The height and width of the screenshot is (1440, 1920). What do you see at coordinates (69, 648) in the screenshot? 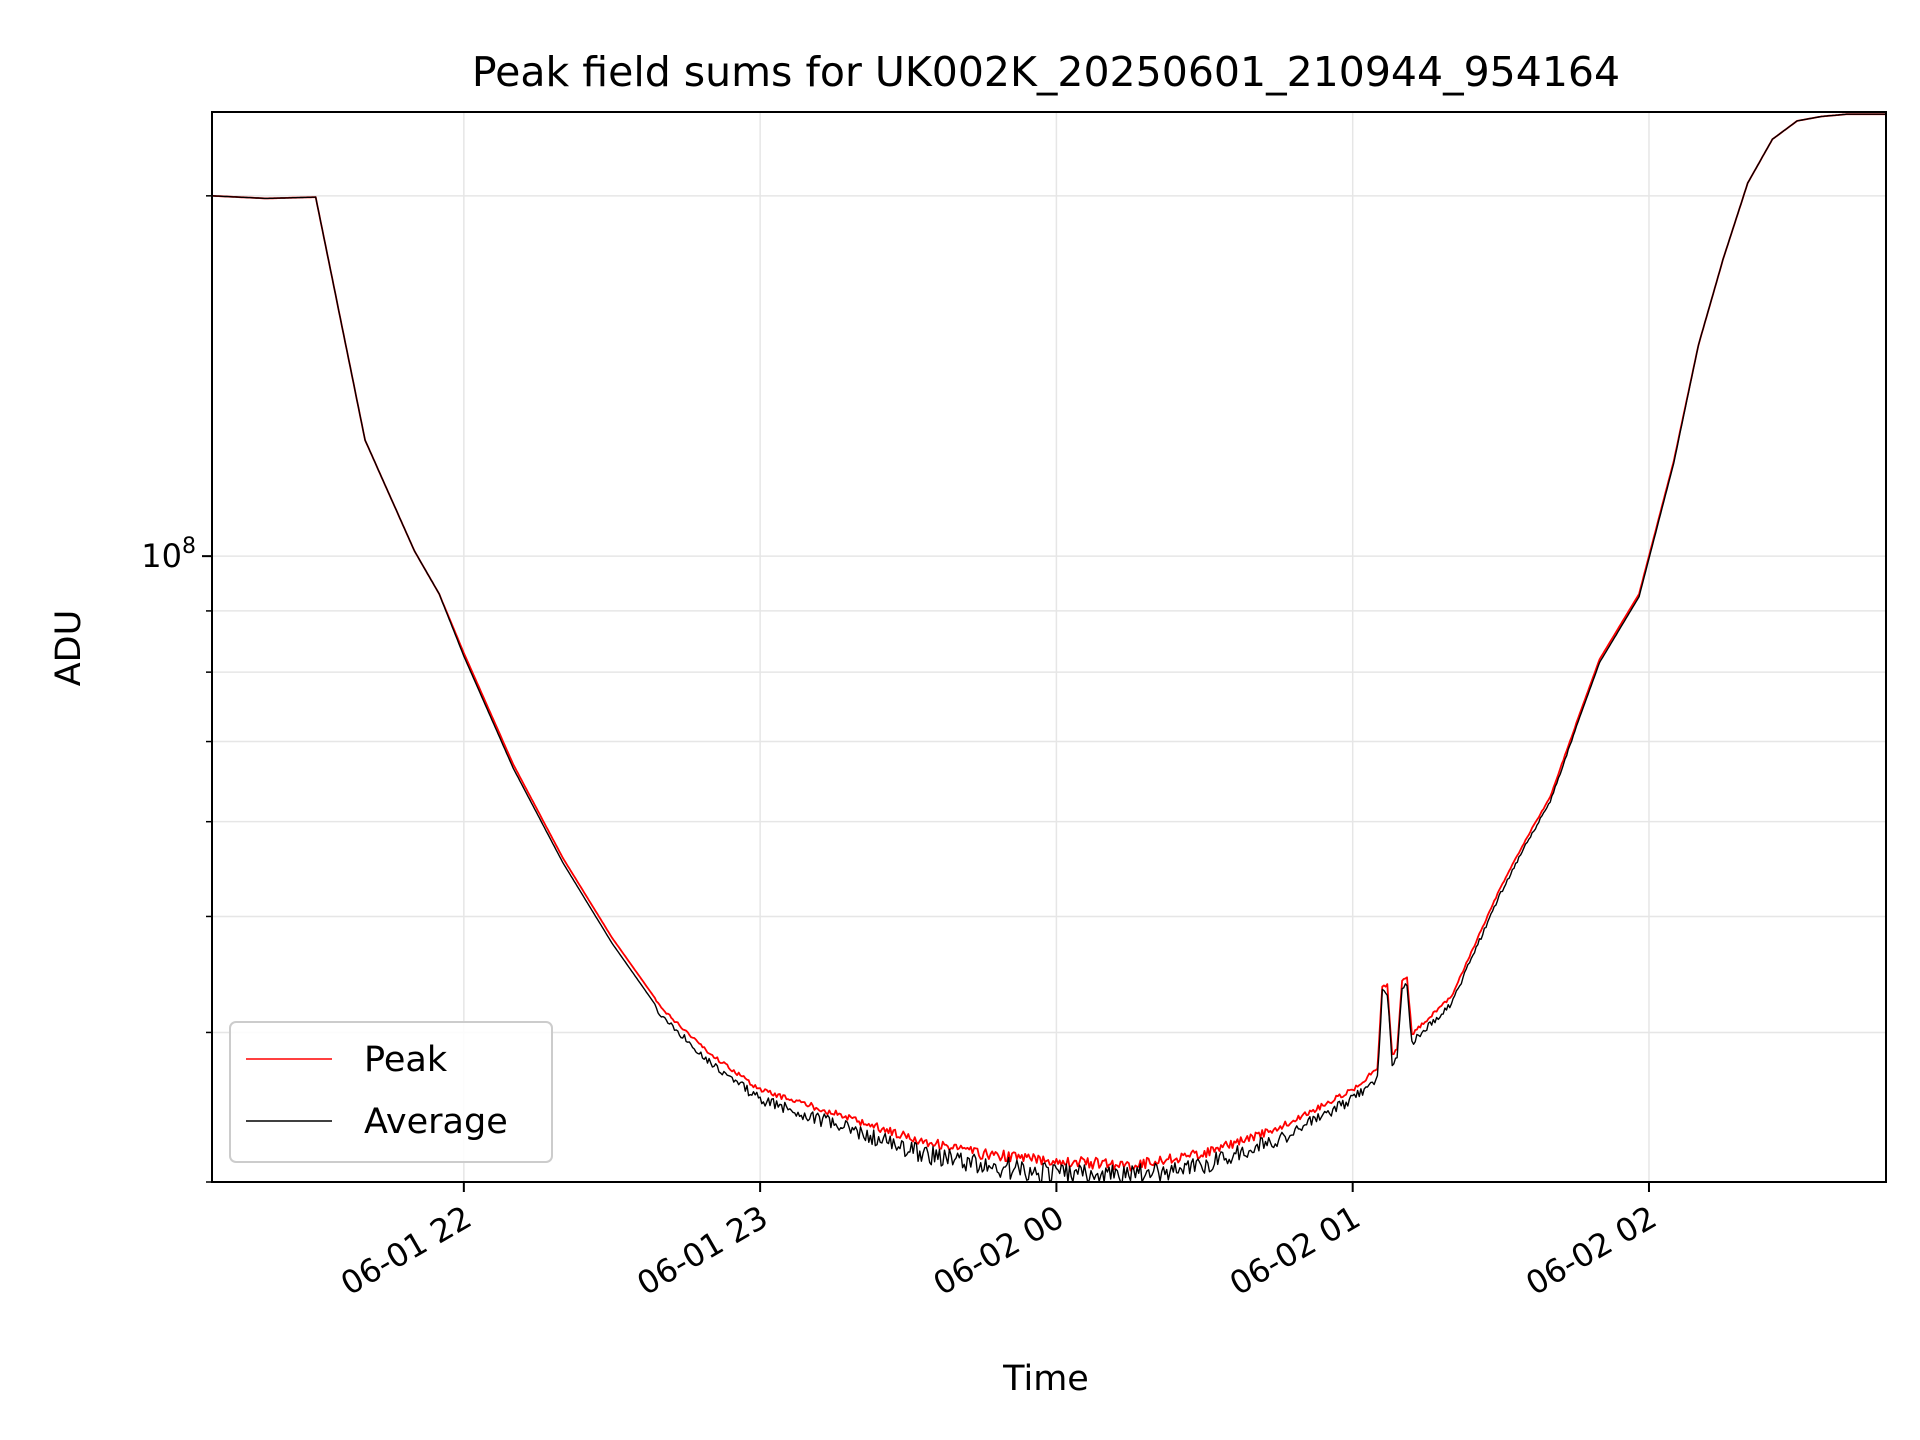
I see `y-axis-label: ADU` at bounding box center [69, 648].